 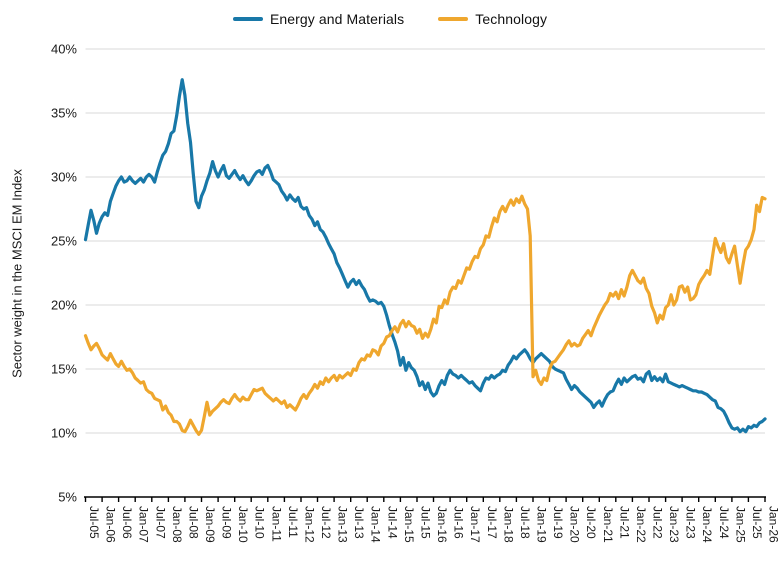 I want to click on y-axis-title: Sector weight in the MSCI EM Index, so click(x=17, y=273).